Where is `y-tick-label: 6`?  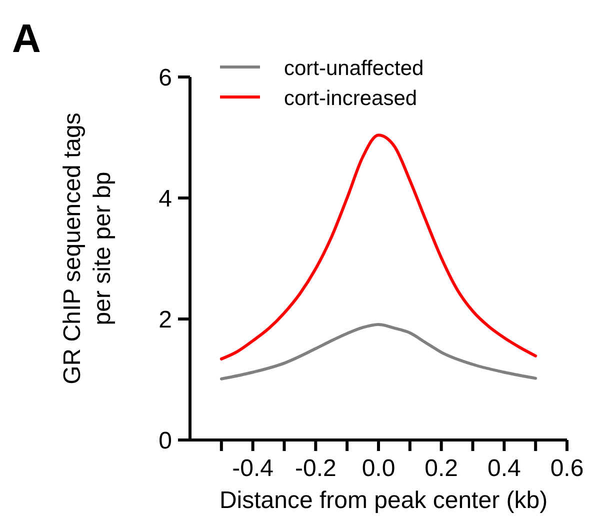 y-tick-label: 6 is located at coordinates (165, 78).